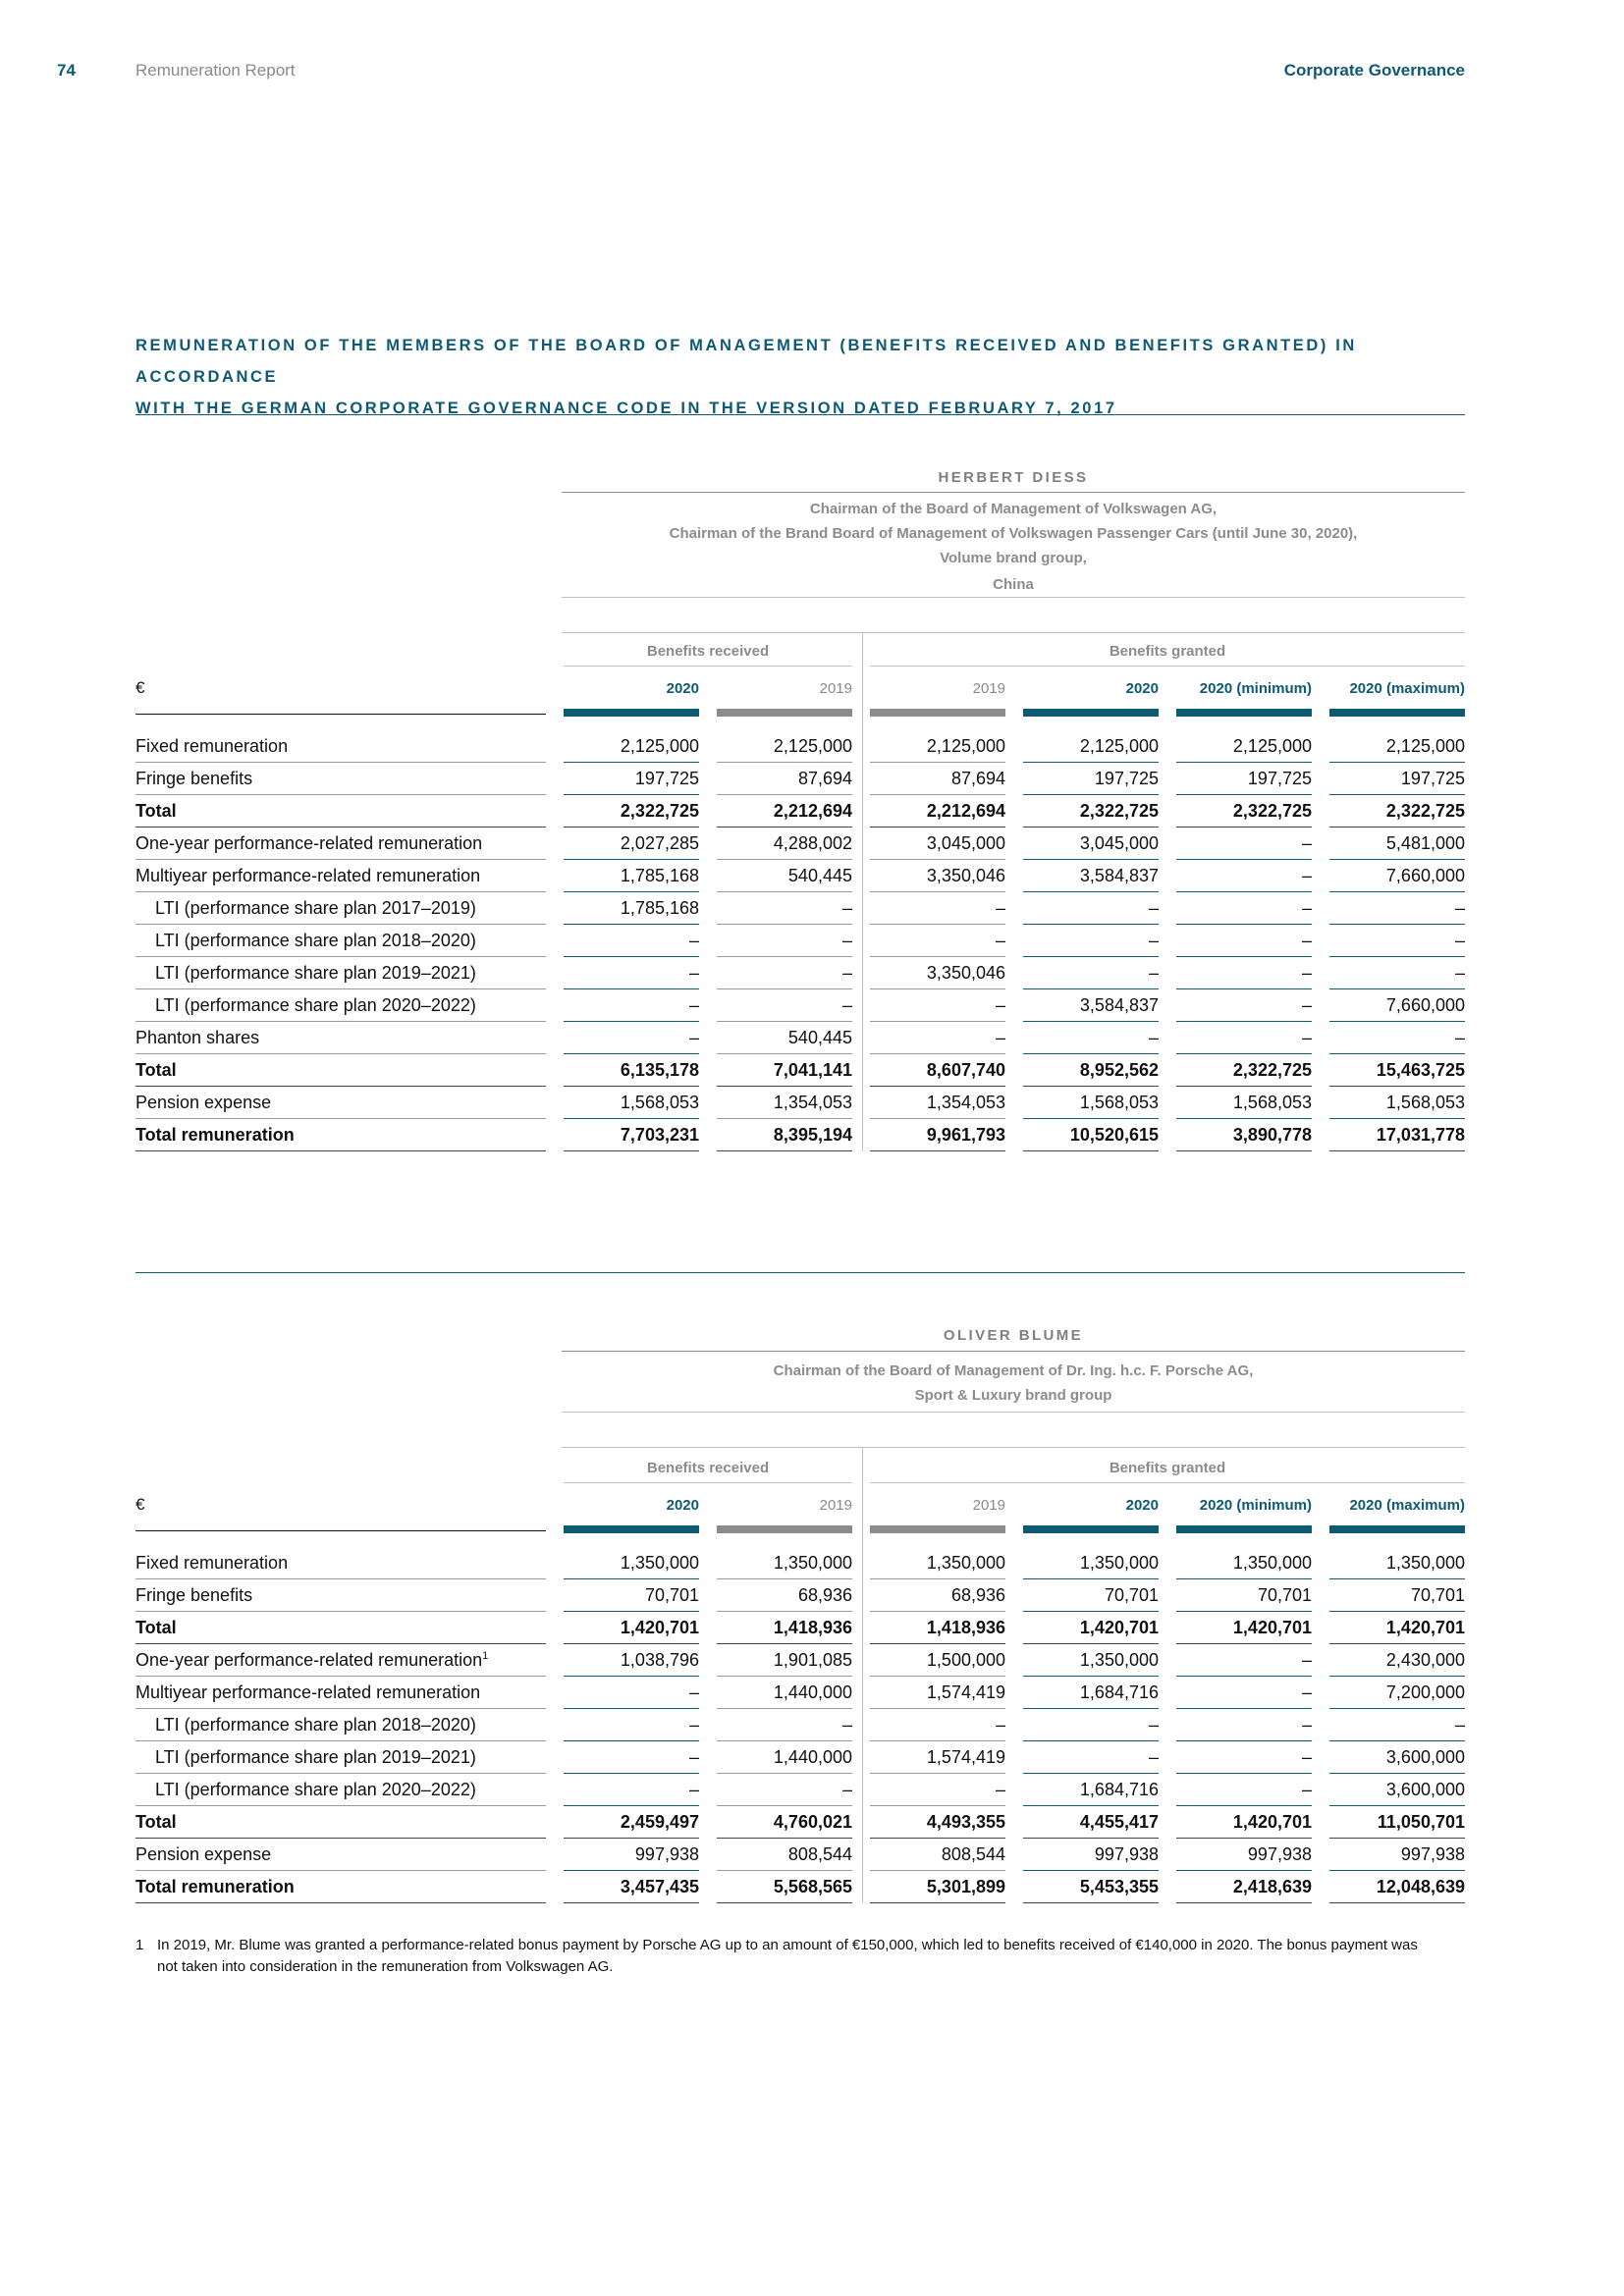  Describe the element at coordinates (977, 778) in the screenshot. I see `table-cell: 87,694` at that location.